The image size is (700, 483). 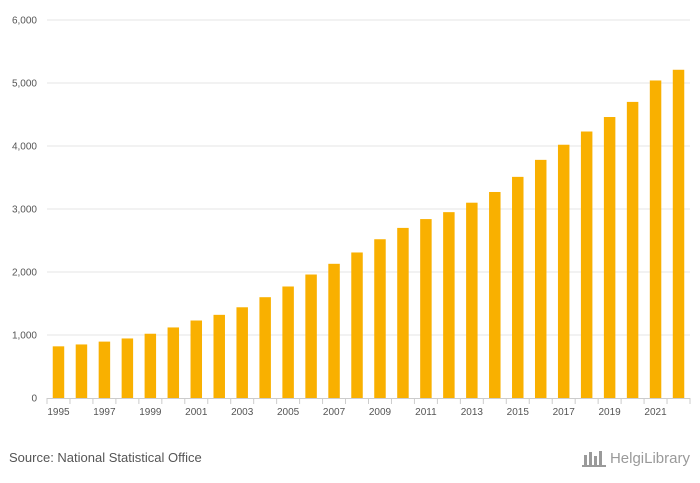 What do you see at coordinates (24, 84) in the screenshot?
I see `y-tick-label: 5,000` at bounding box center [24, 84].